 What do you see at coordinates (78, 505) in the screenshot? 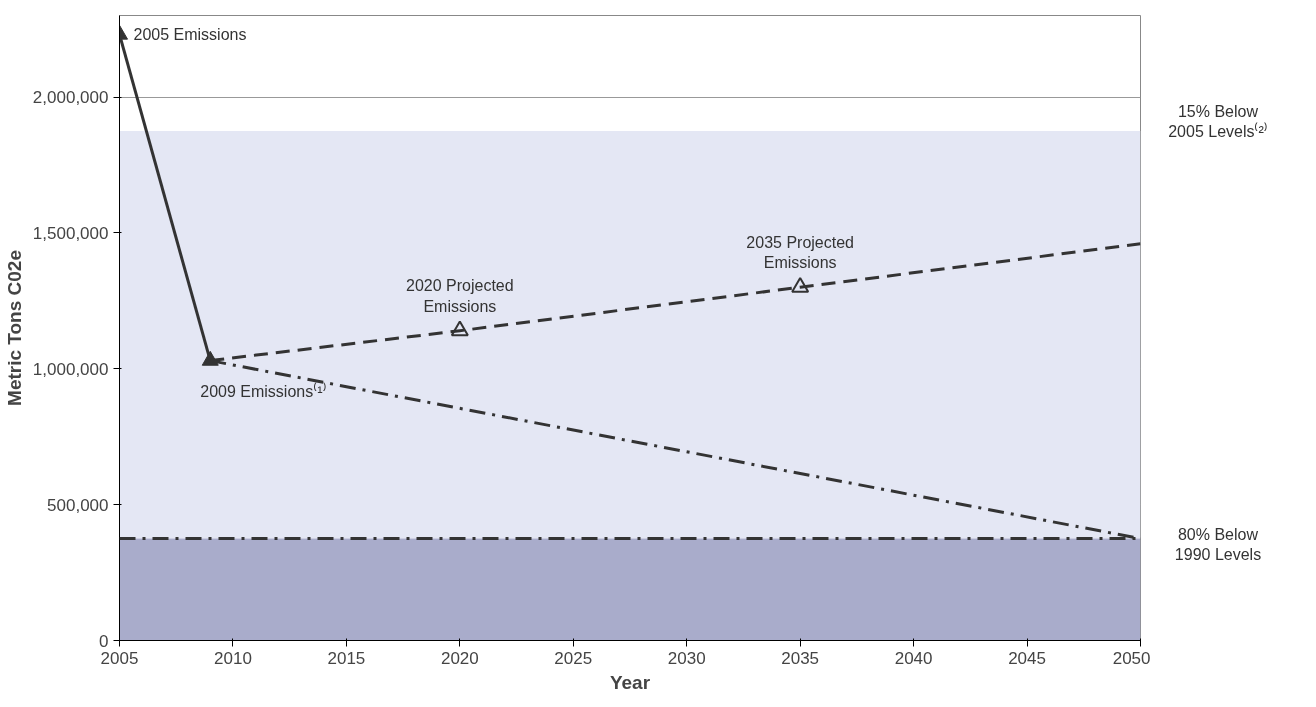
I see `y-tick-label: 500,000` at bounding box center [78, 505].